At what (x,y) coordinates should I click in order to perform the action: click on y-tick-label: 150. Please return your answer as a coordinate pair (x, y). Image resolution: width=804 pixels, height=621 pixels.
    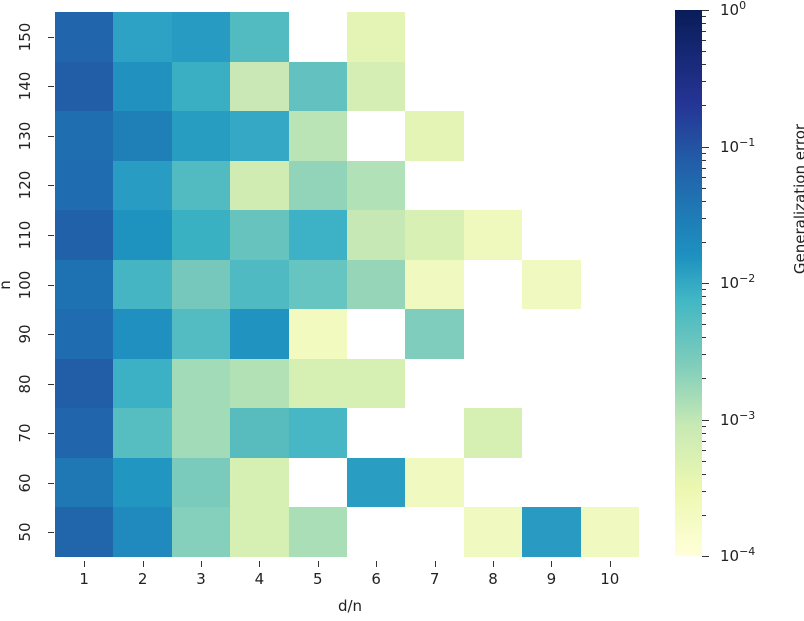
    Looking at the image, I should click on (25, 37).